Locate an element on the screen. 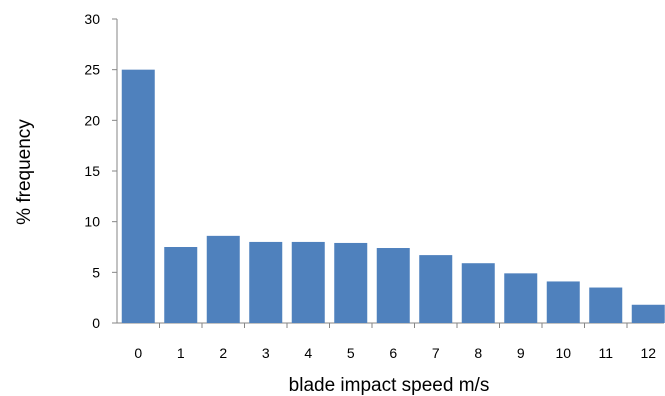 The width and height of the screenshot is (665, 396). x-tick-label: 5 is located at coordinates (351, 353).